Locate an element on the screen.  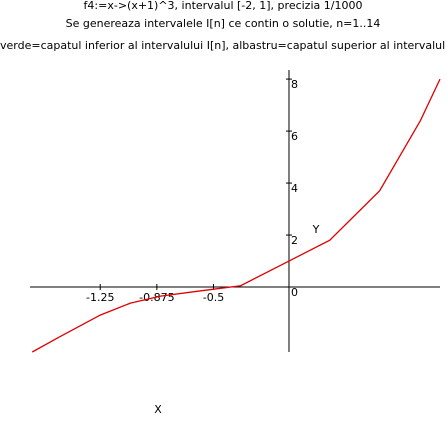
y-tick-label: 8 is located at coordinates (294, 84).